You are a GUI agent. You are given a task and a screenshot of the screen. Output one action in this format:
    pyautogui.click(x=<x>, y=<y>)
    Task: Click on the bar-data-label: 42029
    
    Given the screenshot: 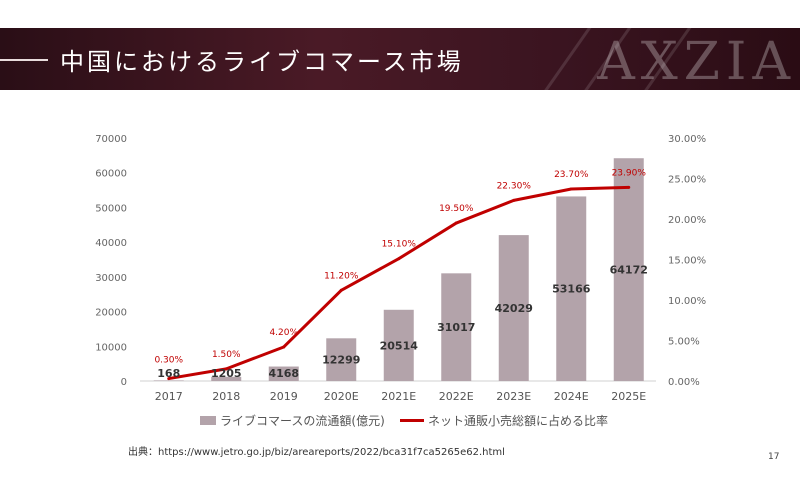 What is the action you would take?
    pyautogui.click(x=514, y=308)
    